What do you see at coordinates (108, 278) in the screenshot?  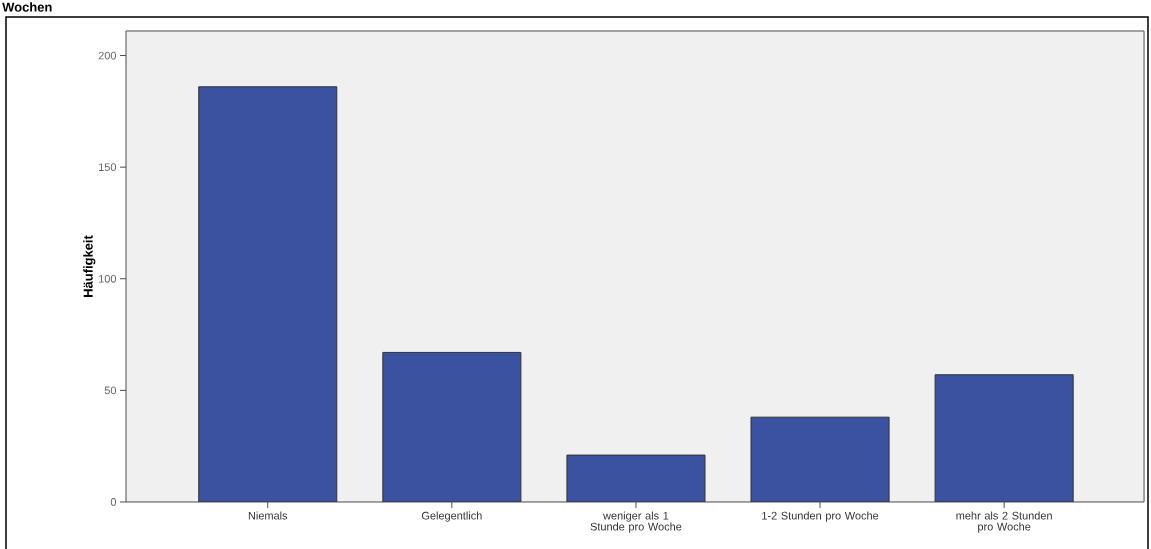 I see `y-tick-label: 100` at bounding box center [108, 278].